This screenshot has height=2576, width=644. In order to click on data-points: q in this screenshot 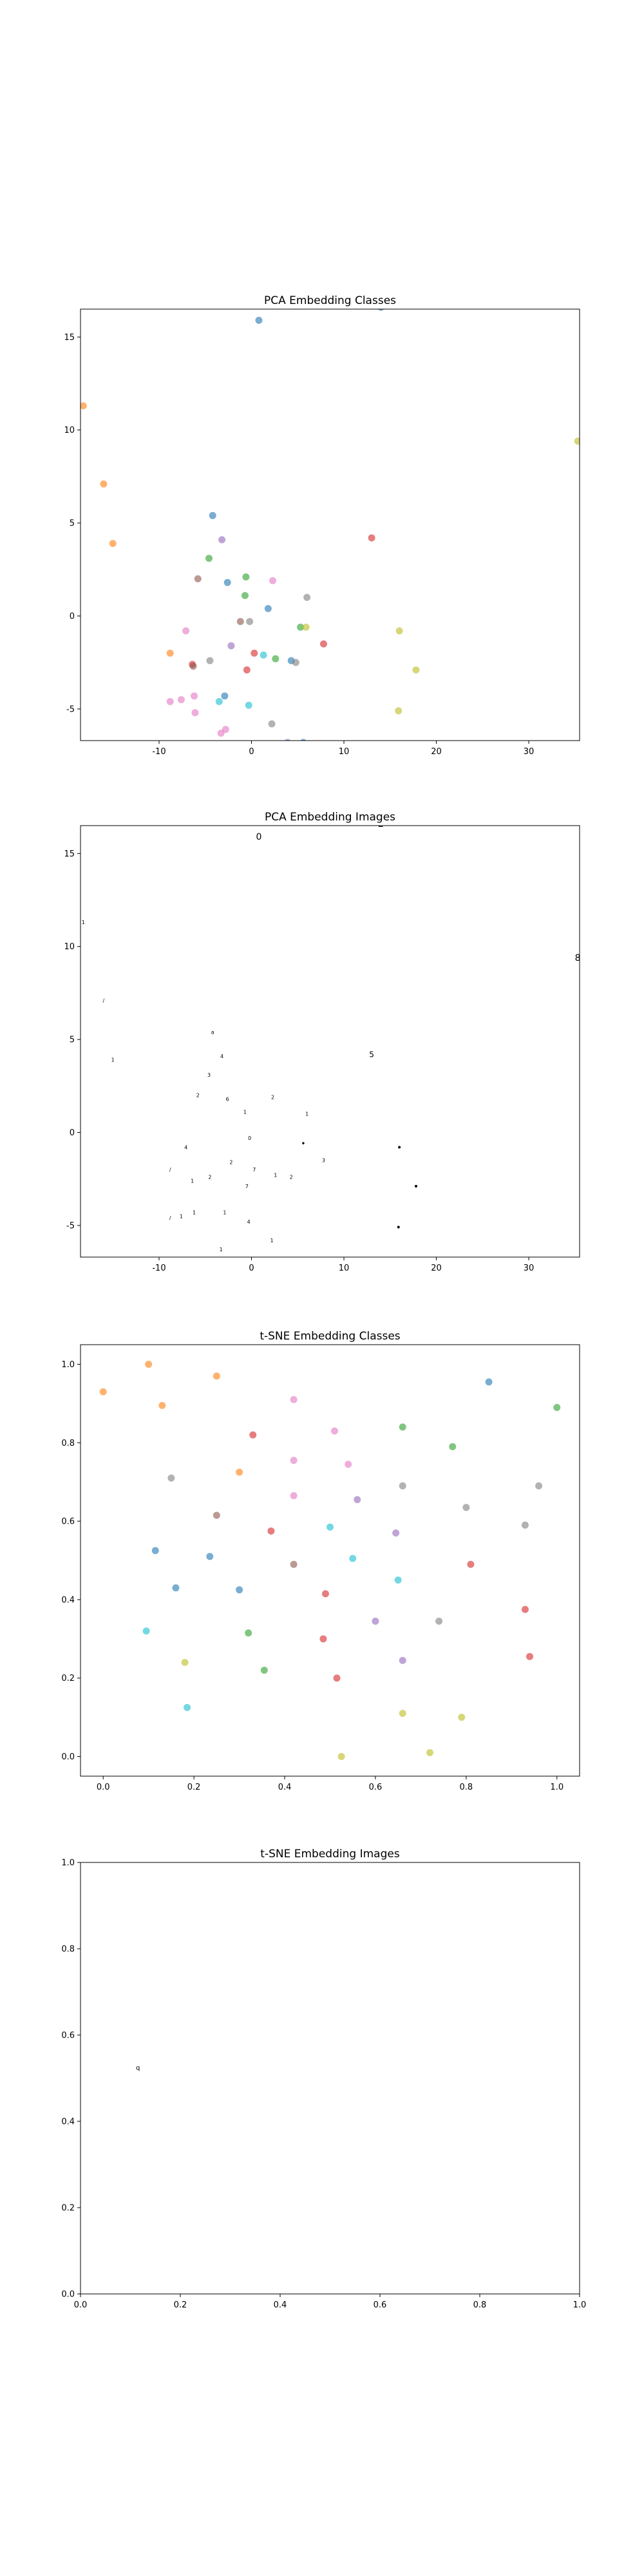, I will do `click(138, 2068)`.